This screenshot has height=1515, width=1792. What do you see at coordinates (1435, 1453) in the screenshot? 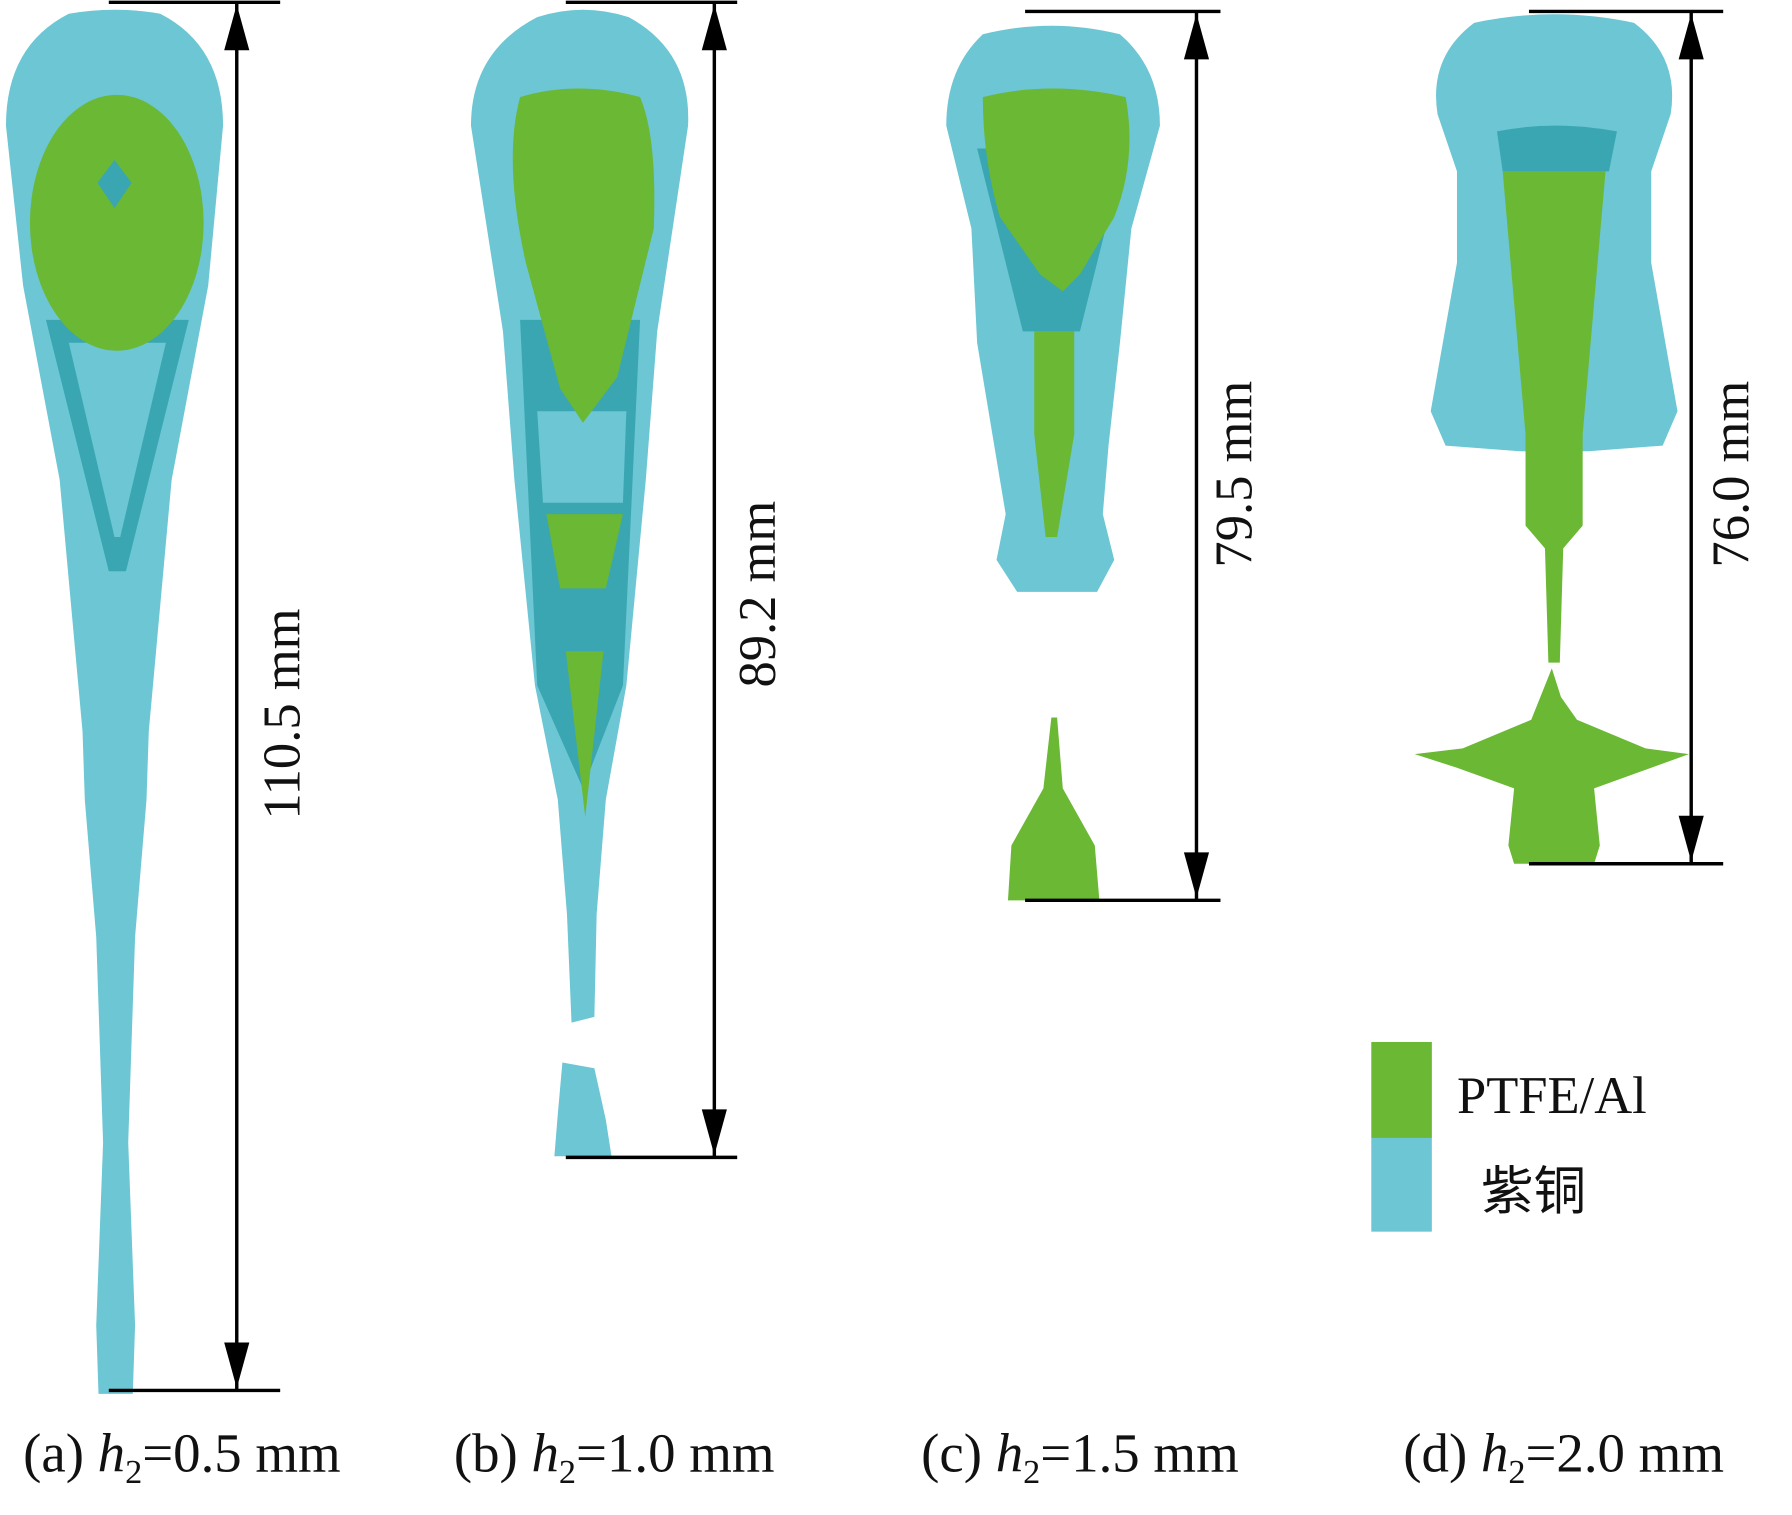
I see `caption-label: (d)` at bounding box center [1435, 1453].